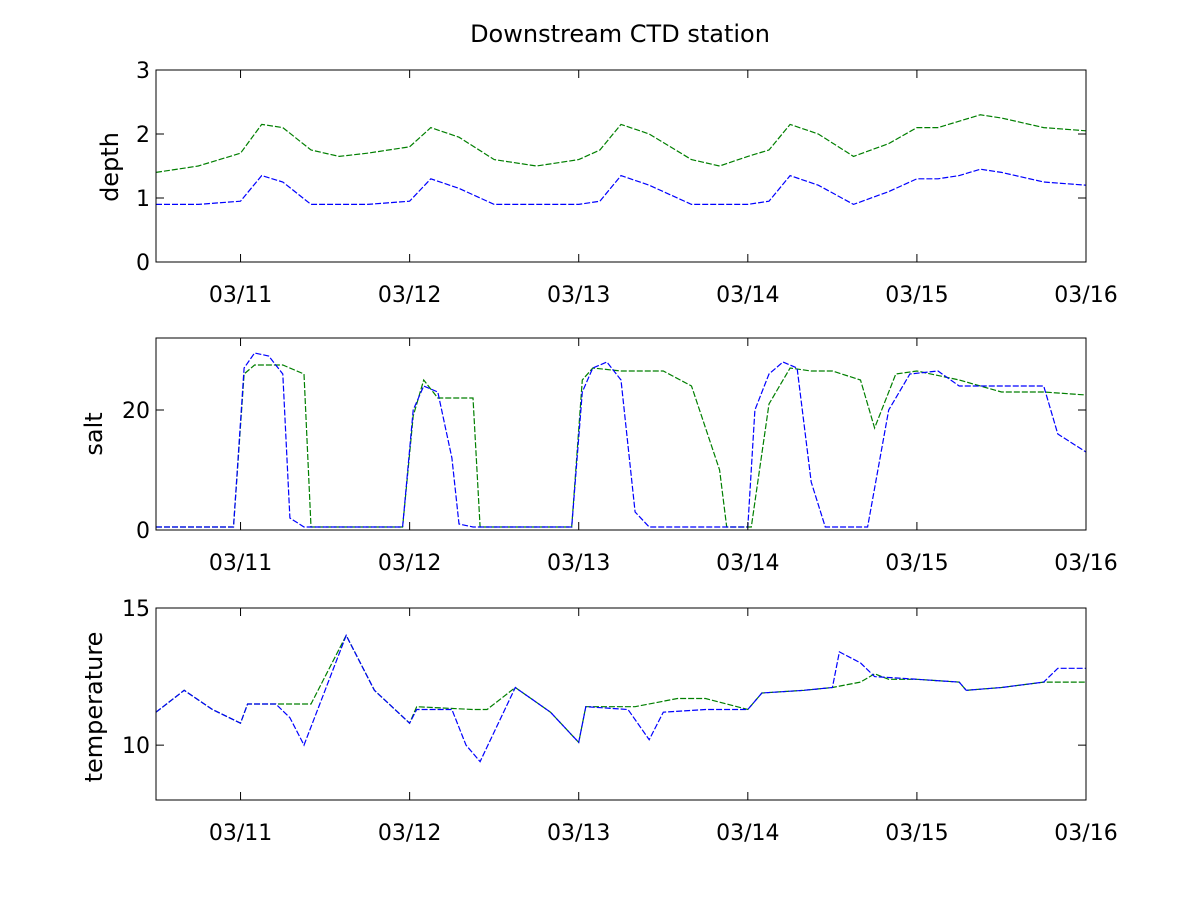  I want to click on depth-x-tick-label: 03/13, so click(578, 295).